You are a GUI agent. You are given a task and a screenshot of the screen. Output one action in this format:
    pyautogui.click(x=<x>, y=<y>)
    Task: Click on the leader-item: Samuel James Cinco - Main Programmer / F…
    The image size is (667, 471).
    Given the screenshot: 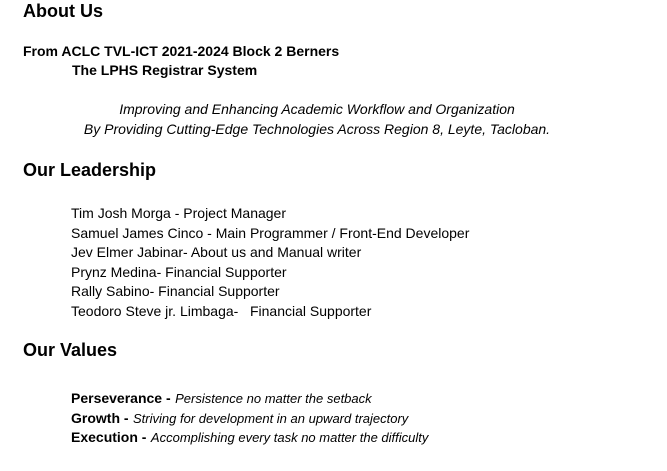 What is the action you would take?
    pyautogui.click(x=270, y=232)
    